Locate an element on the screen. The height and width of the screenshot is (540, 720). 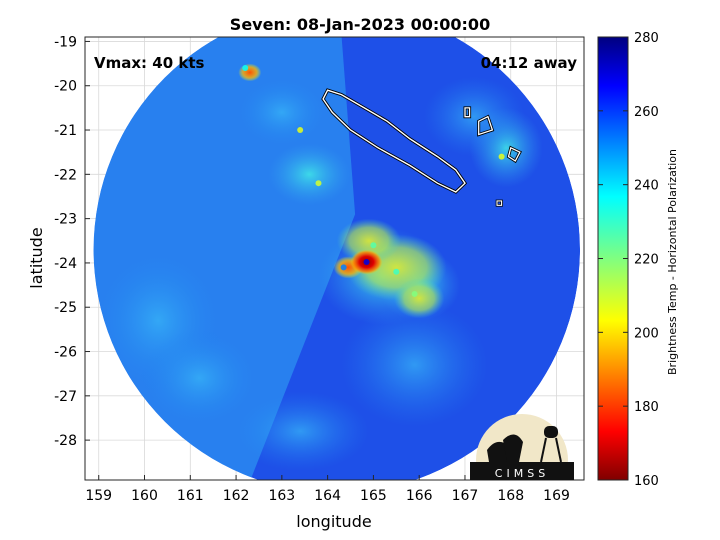
colorbar-tick-label: 180 is located at coordinates (646, 407).